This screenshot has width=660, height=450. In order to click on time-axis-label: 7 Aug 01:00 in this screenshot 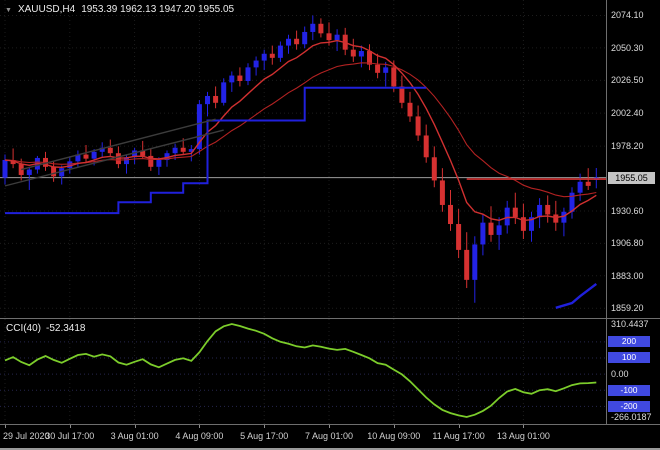, I will do `click(329, 436)`.